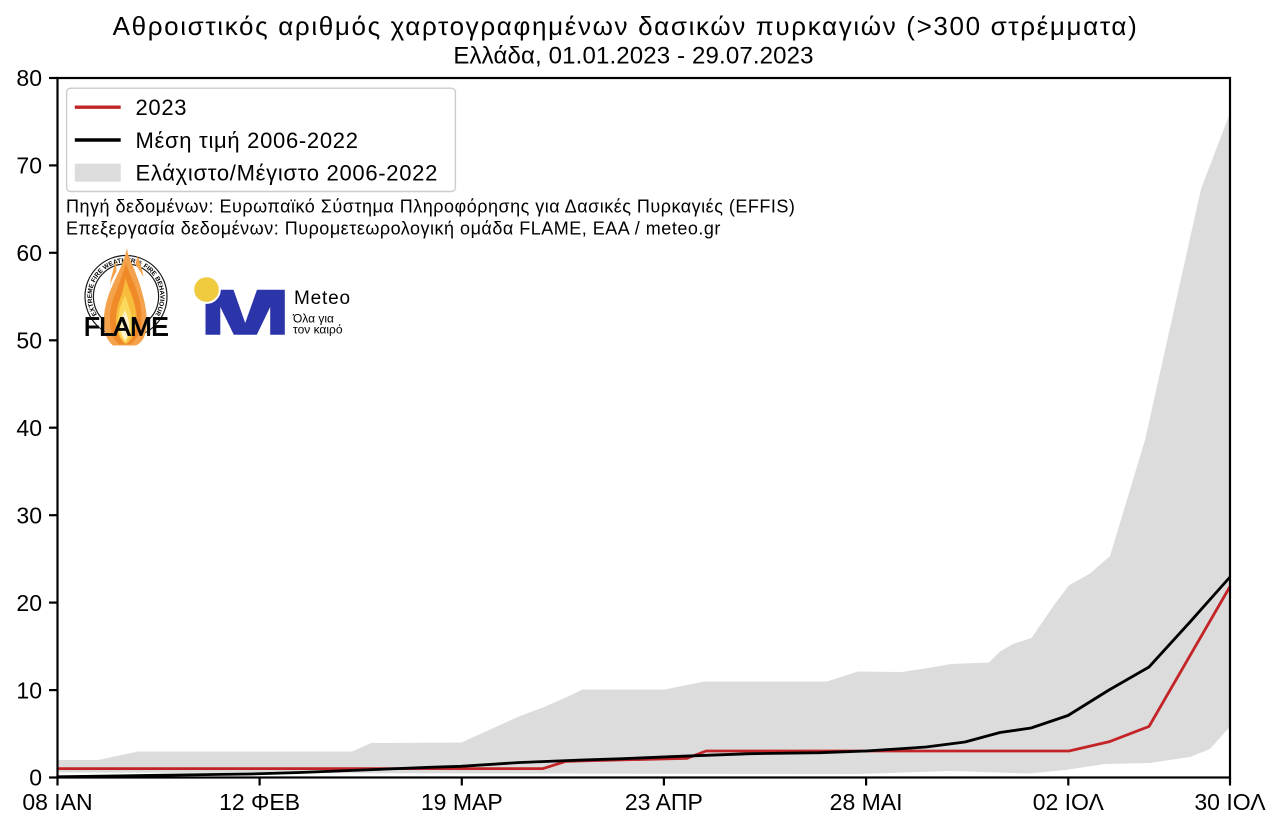 The height and width of the screenshot is (829, 1280). I want to click on svg-text: 80, so click(29, 78).